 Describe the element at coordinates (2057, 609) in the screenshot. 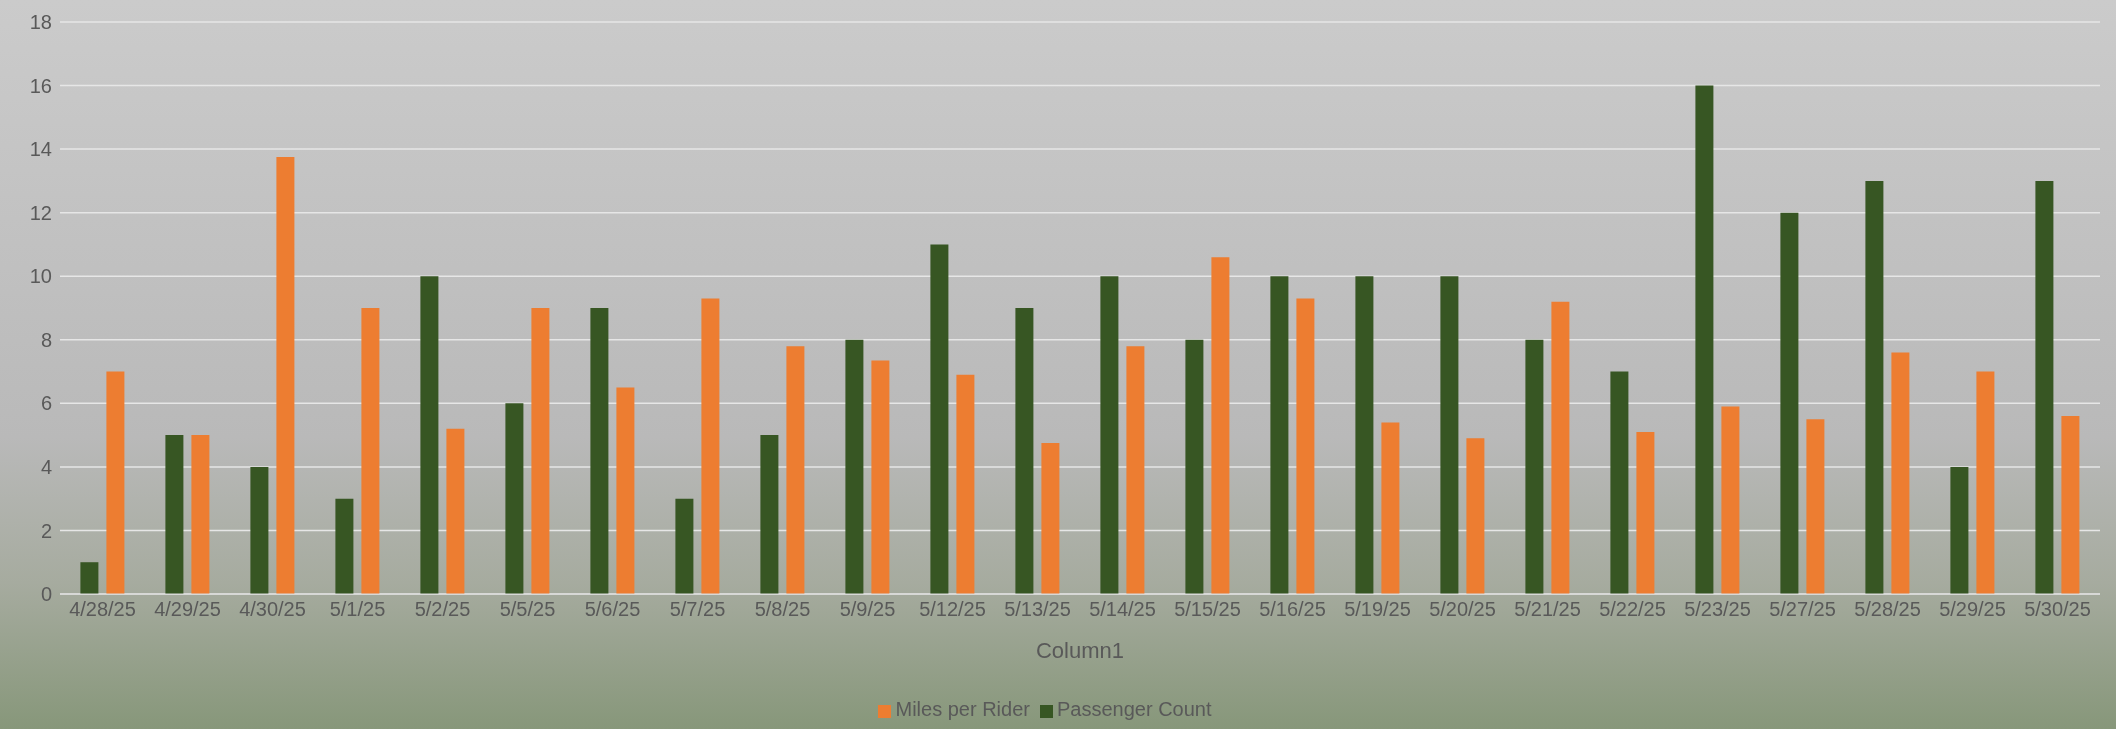

I see `x-tick-label: 5/30/25` at that location.